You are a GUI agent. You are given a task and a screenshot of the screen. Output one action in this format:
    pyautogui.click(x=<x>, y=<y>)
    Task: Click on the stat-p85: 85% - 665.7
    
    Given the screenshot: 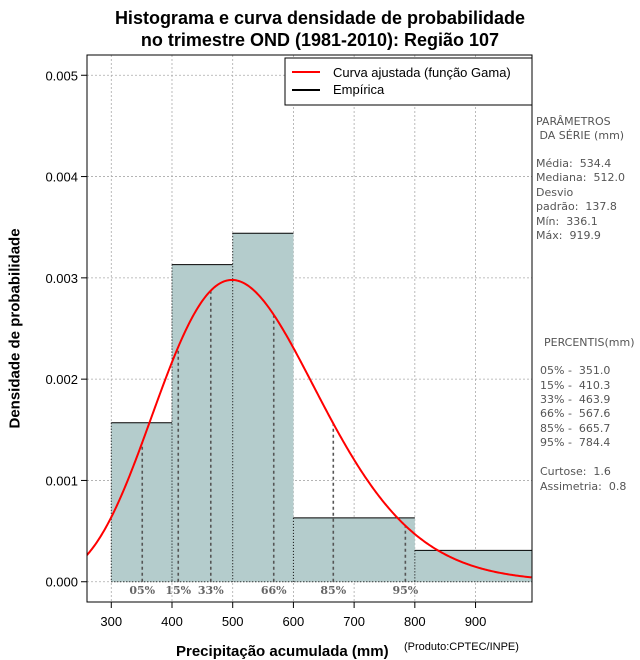 What is the action you would take?
    pyautogui.click(x=575, y=428)
    